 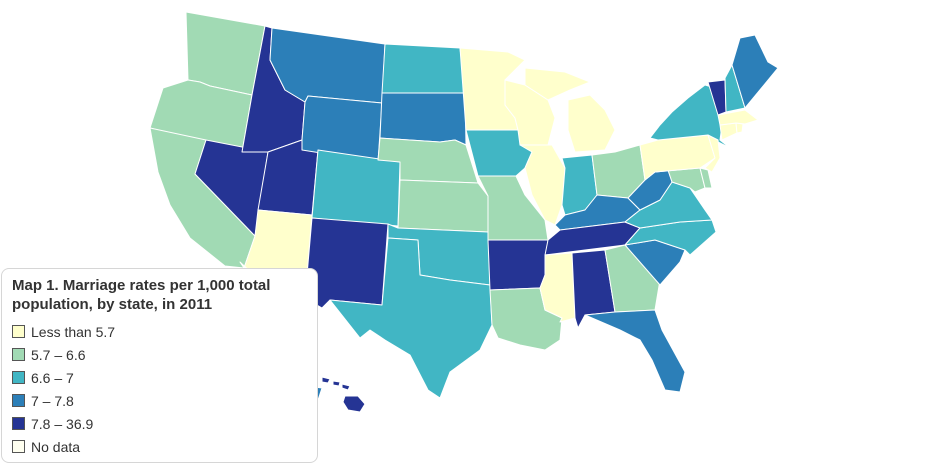 I want to click on state-DE, so click(x=706, y=178).